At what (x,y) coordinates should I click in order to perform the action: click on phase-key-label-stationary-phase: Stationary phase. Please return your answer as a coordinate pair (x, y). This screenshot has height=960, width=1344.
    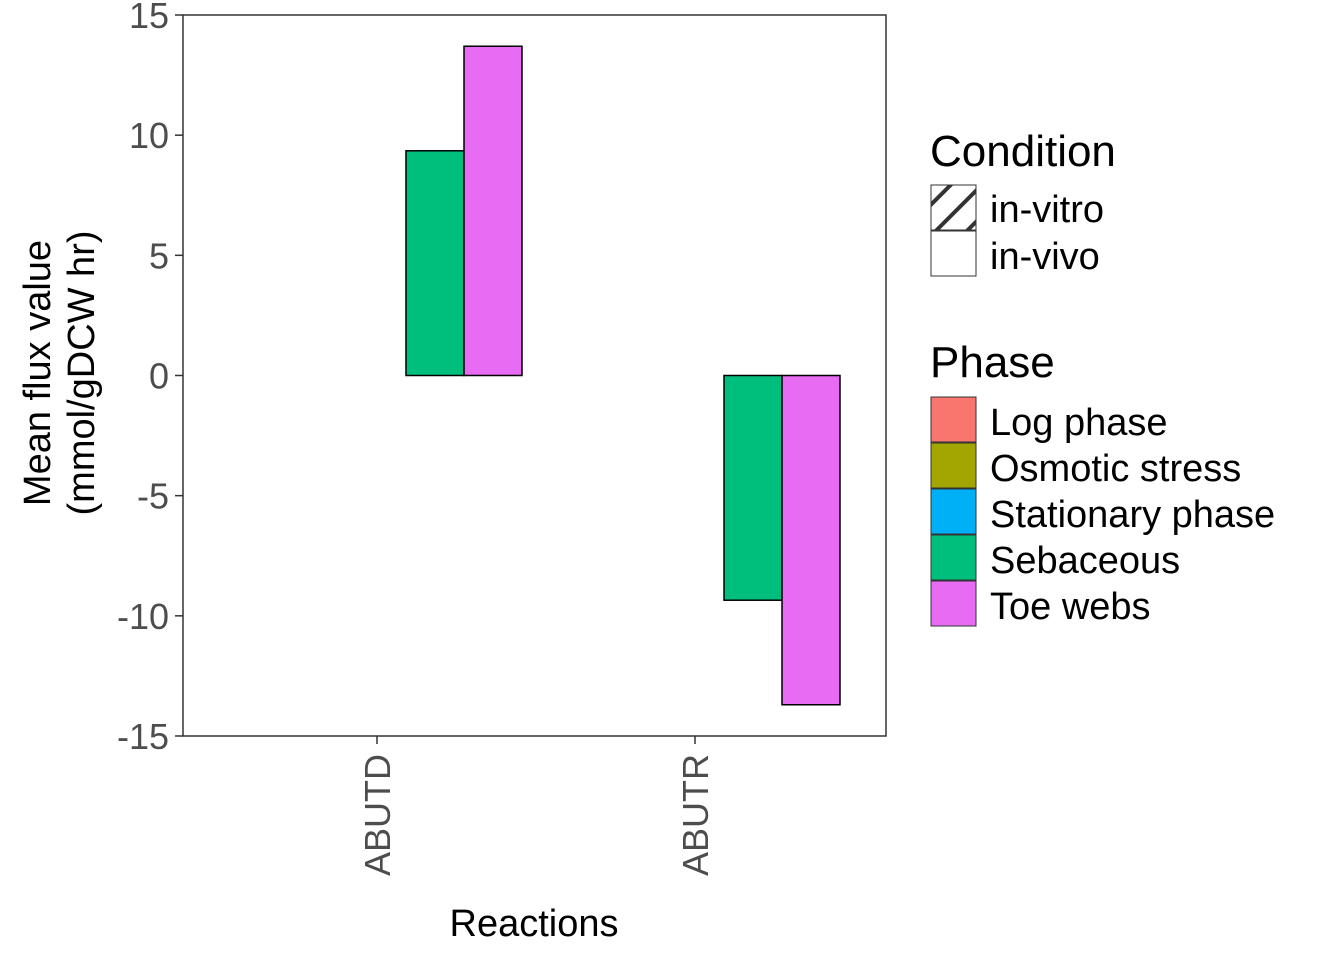
    Looking at the image, I should click on (1132, 515).